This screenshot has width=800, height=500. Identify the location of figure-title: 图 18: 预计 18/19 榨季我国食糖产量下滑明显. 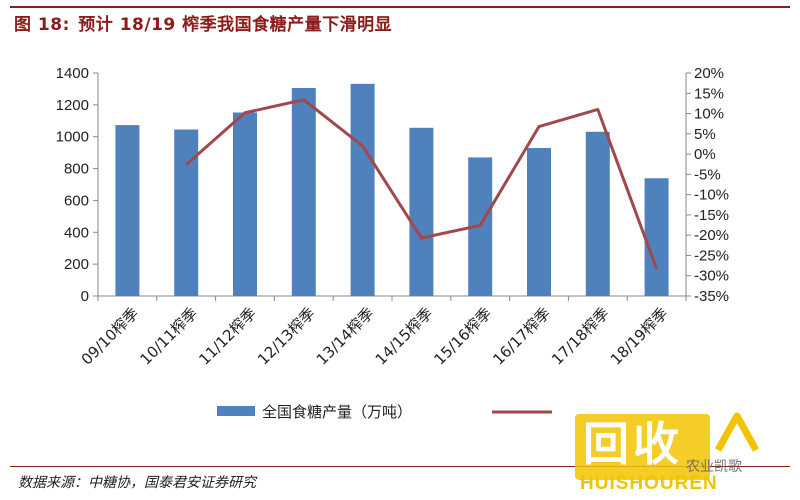
(207, 22).